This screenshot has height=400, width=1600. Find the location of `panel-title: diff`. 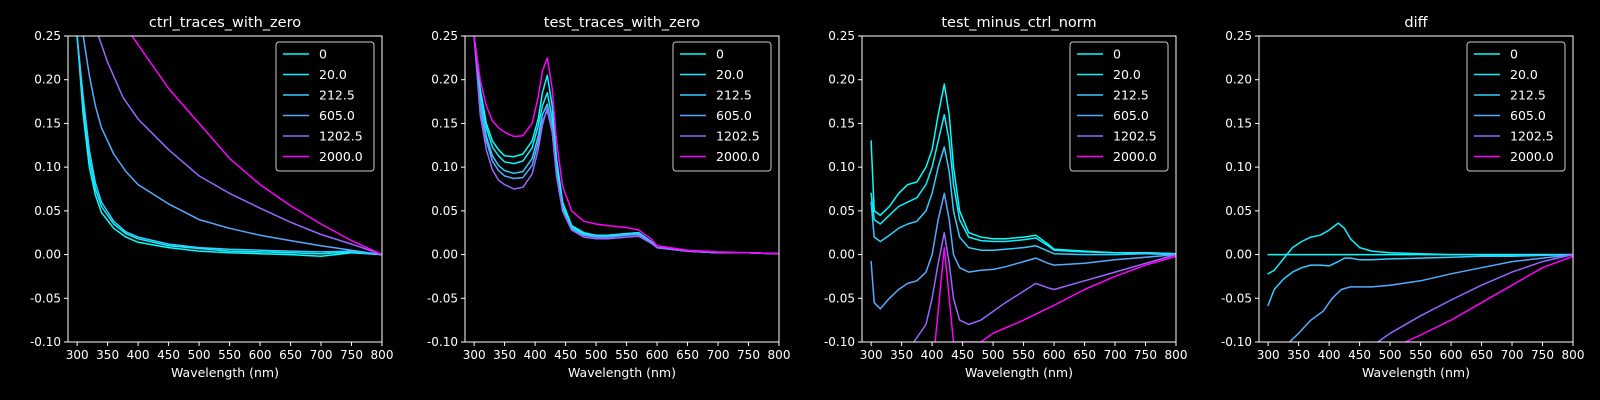

panel-title: diff is located at coordinates (1416, 23).